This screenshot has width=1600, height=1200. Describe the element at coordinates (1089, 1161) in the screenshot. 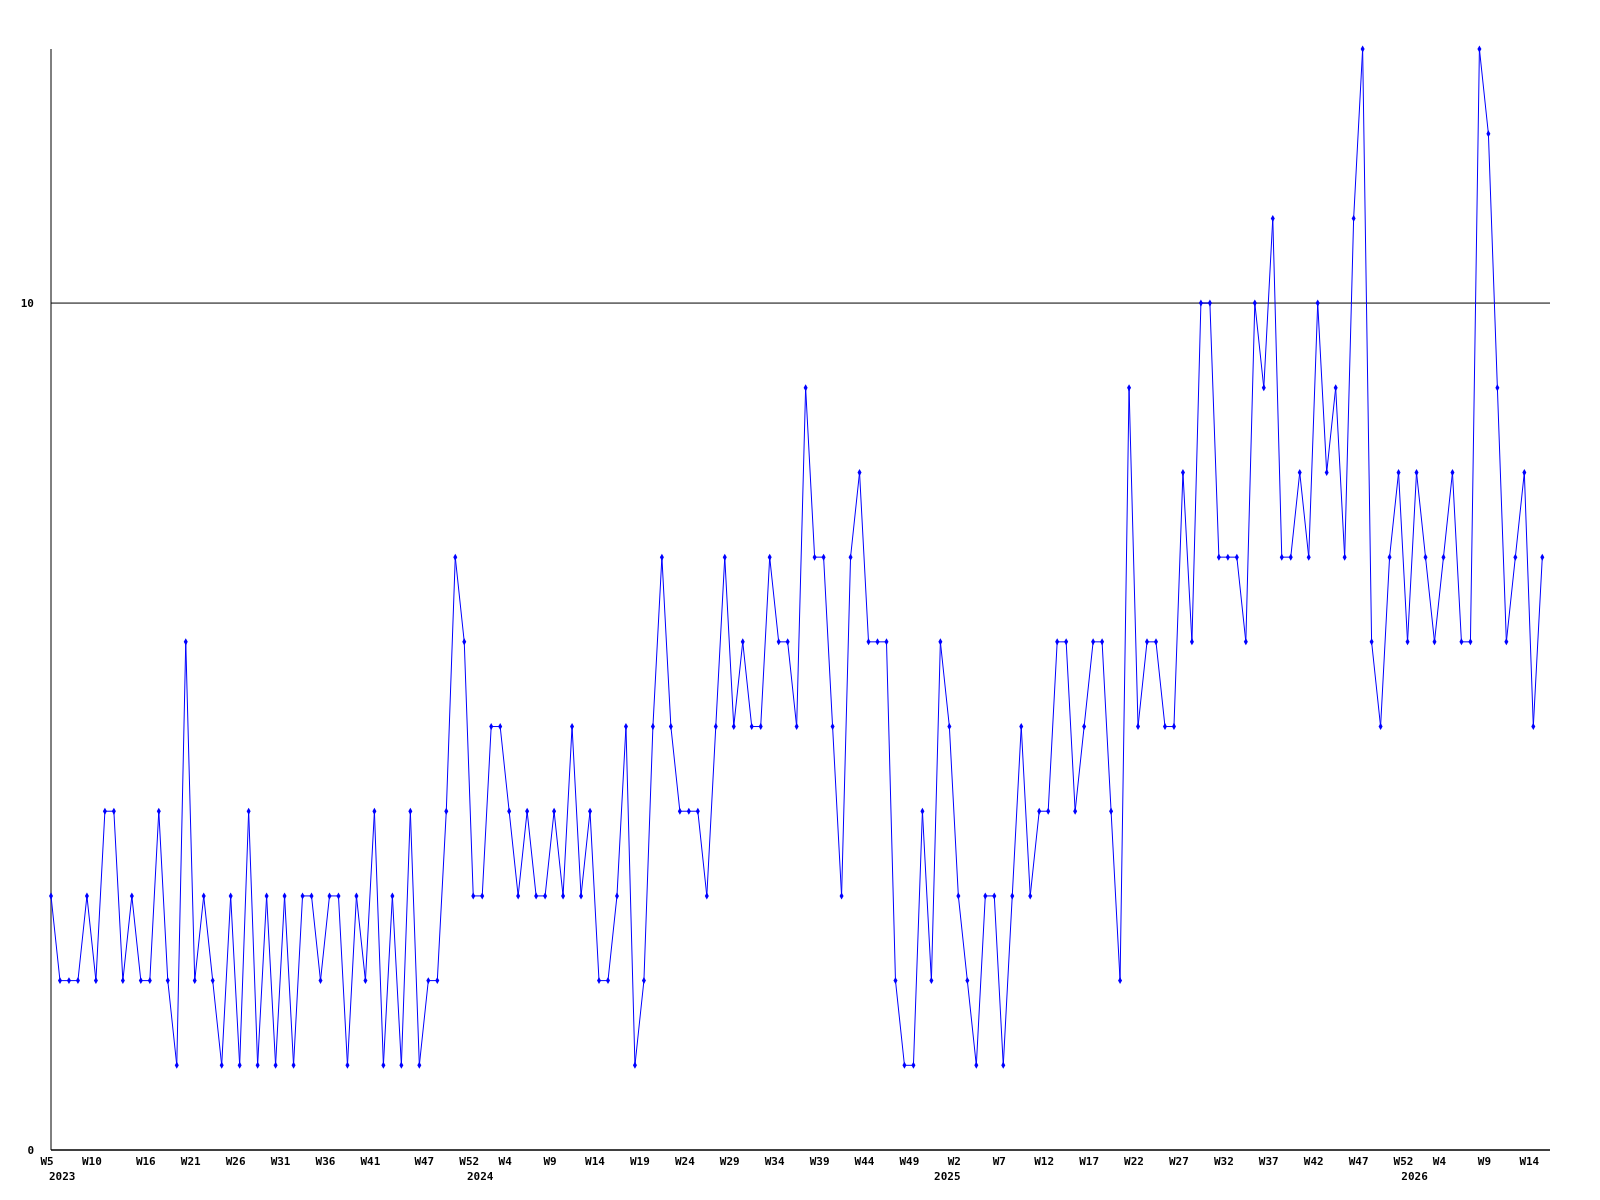

I see `x-tick-label: W17` at that location.